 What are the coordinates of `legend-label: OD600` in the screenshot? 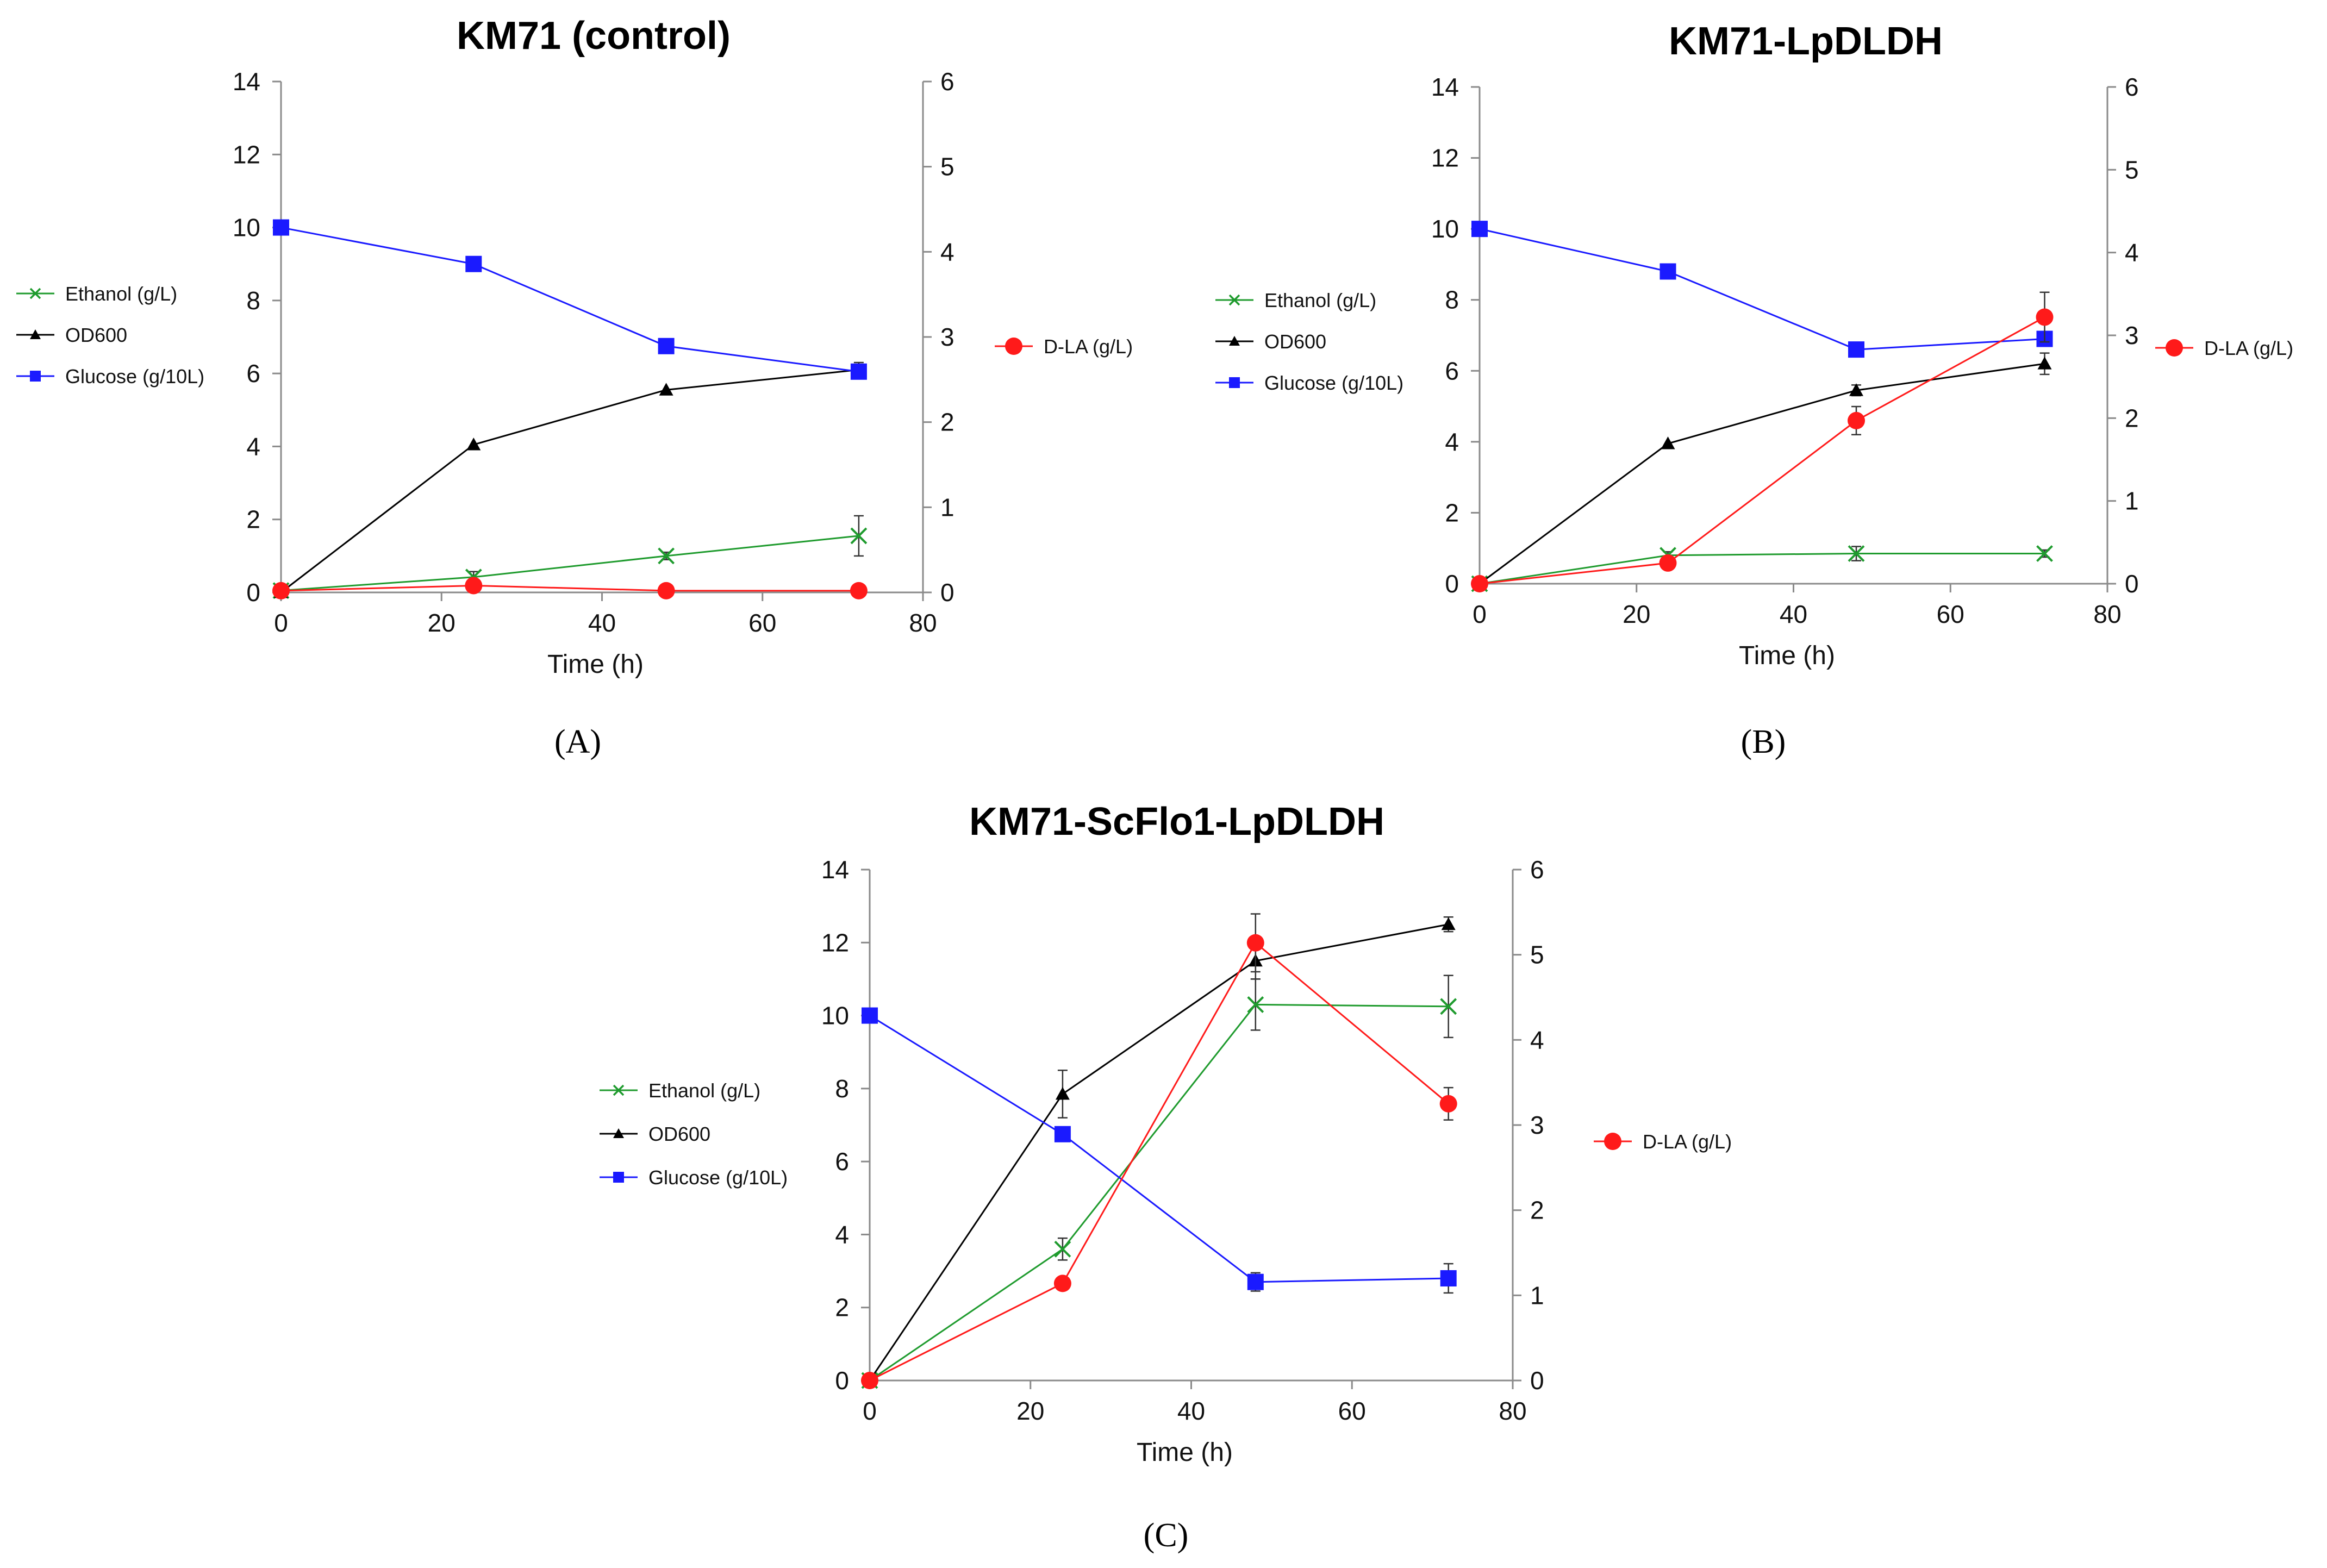 It's located at (679, 1134).